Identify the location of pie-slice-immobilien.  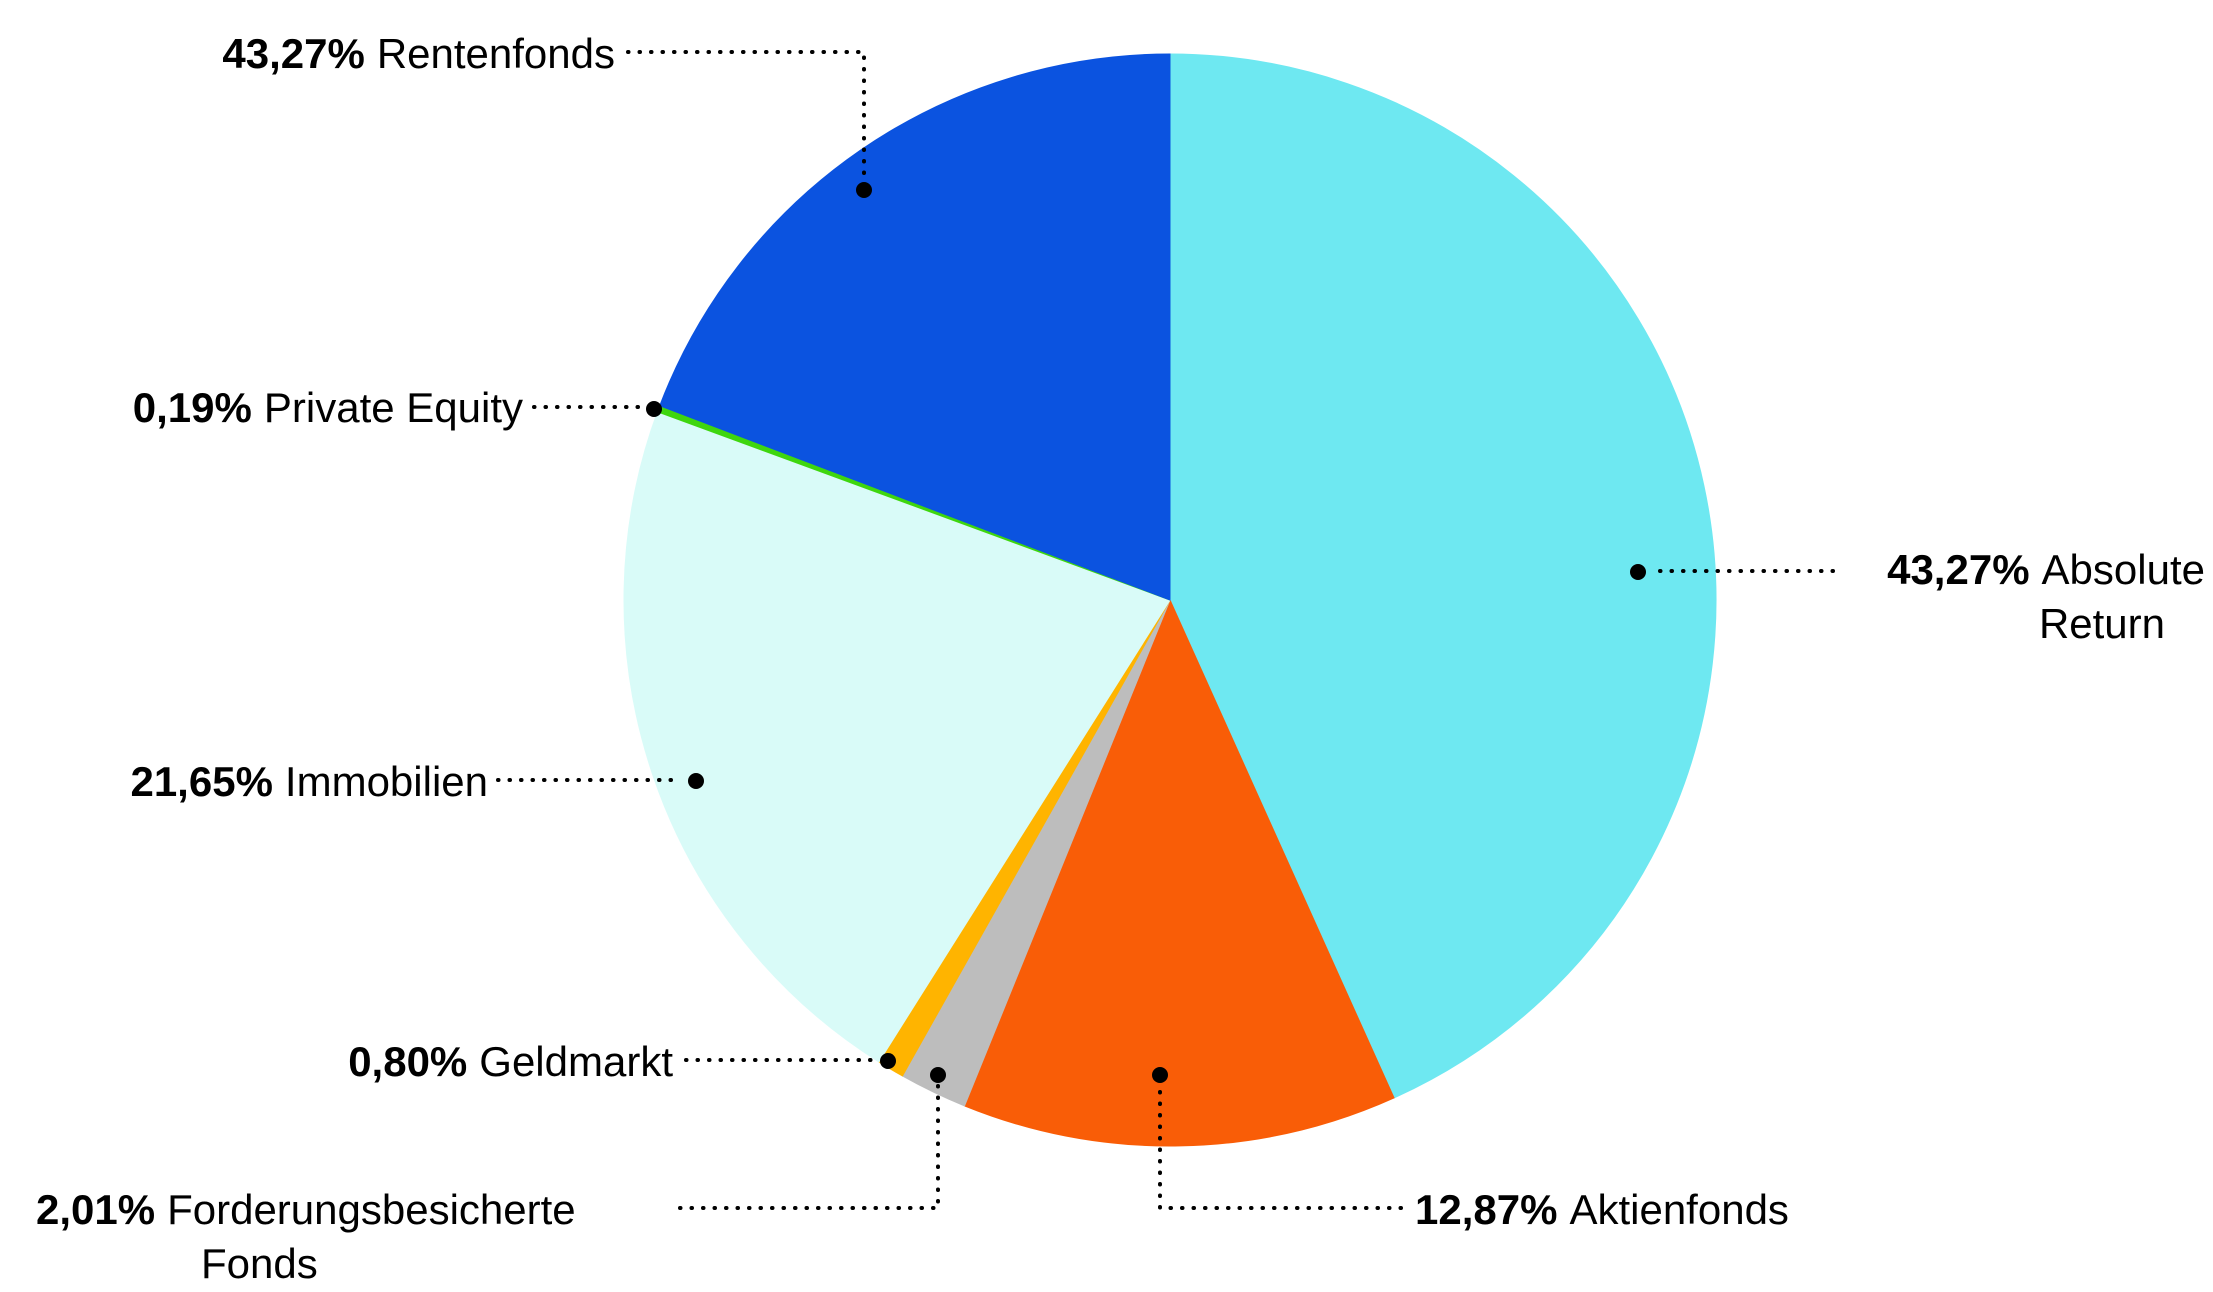
(897, 737).